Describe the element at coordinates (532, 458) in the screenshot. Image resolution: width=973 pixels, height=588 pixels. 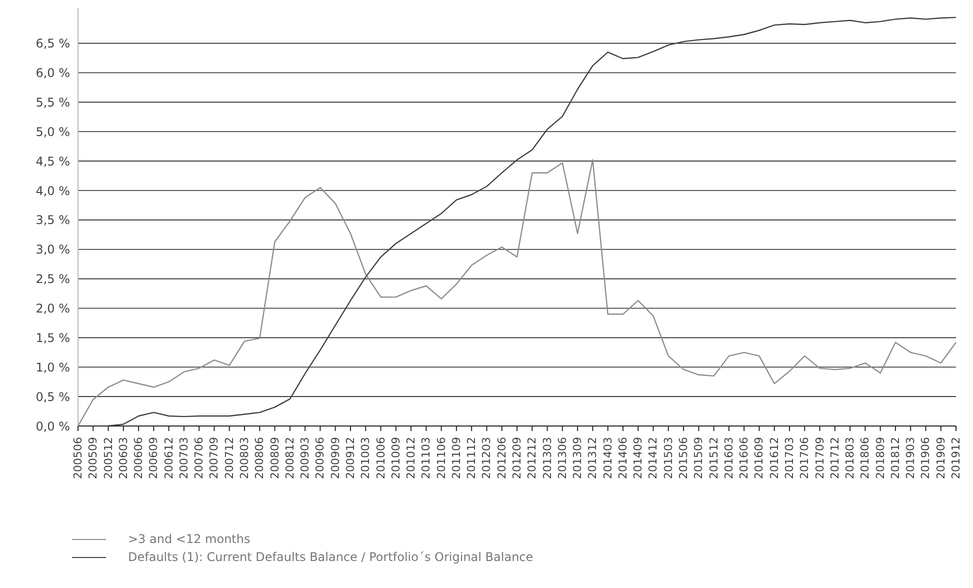
I see `x-tick-label: 201212` at that location.